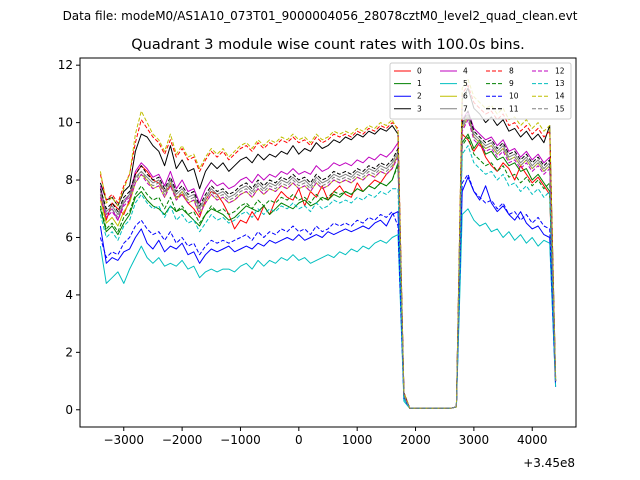 The height and width of the screenshot is (480, 640). I want to click on legend-label-0: 0, so click(419, 71).